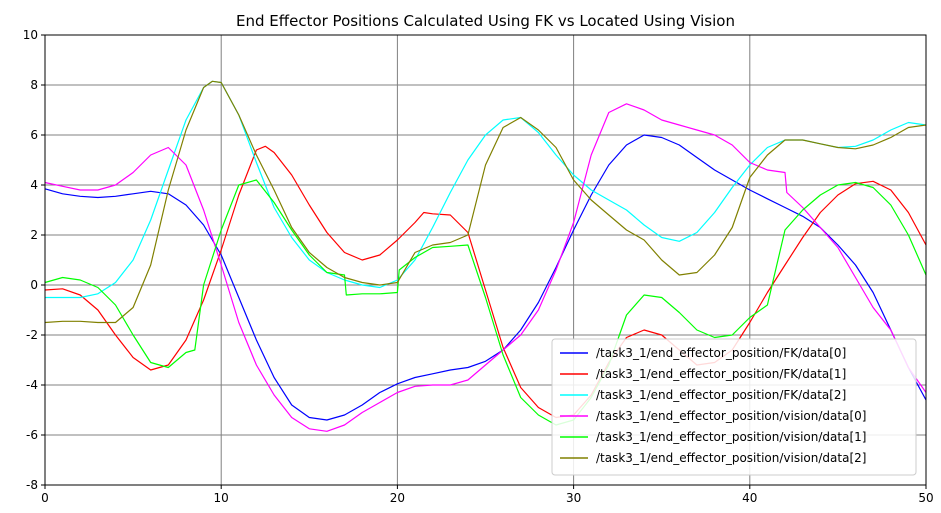 The image size is (941, 513). I want to click on legend-box, so click(734, 407).